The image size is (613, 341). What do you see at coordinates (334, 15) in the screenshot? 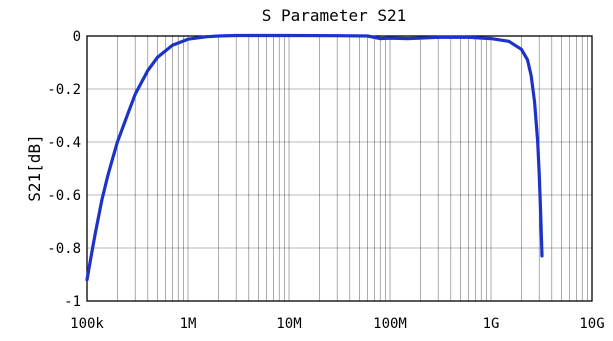
I see `chart-title: S Parameter S21` at bounding box center [334, 15].